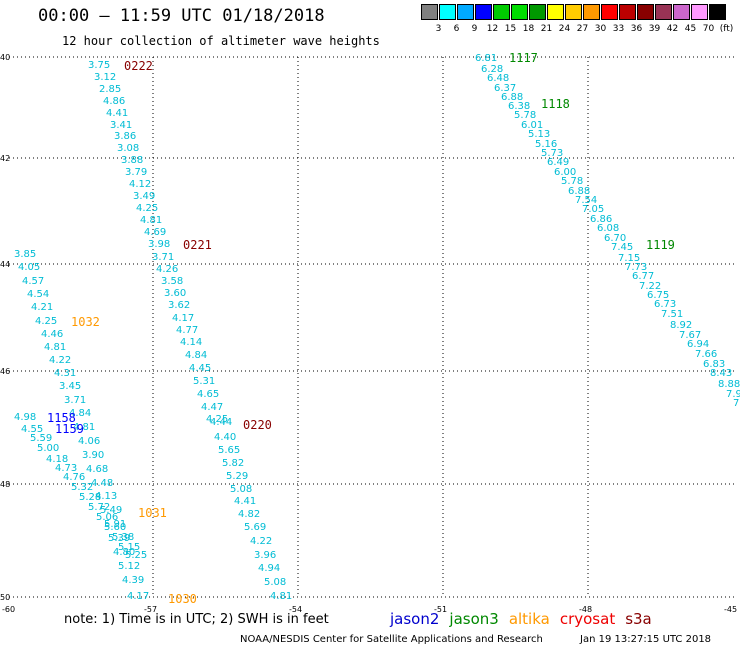 The height and width of the screenshot is (650, 740). Describe the element at coordinates (730, 609) in the screenshot. I see `longitude-label: -45` at that location.